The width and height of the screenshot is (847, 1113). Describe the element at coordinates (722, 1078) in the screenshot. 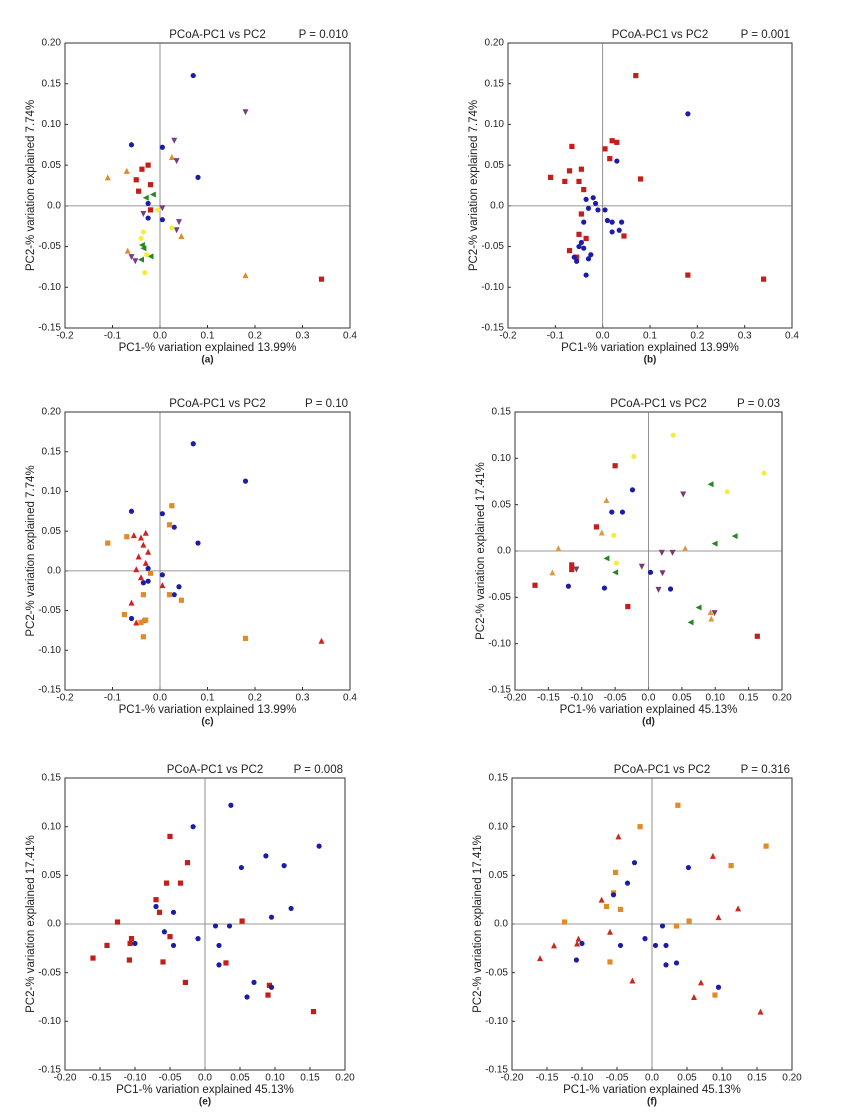

I see `x-tick-label: 0.10` at that location.